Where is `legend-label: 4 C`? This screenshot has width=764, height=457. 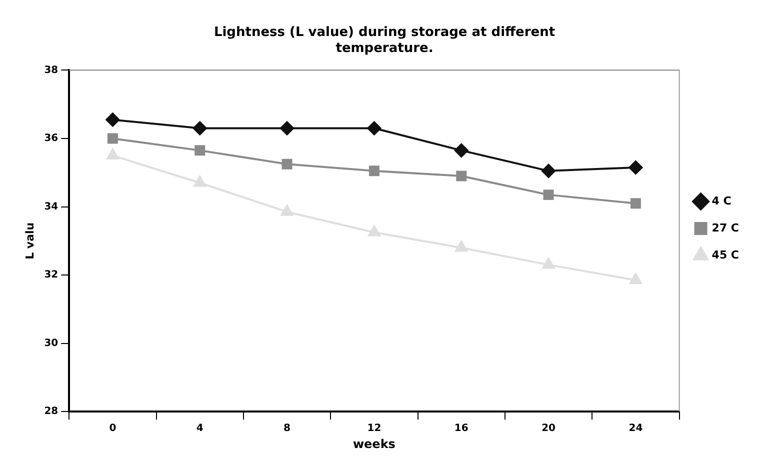 legend-label: 4 C is located at coordinates (722, 201).